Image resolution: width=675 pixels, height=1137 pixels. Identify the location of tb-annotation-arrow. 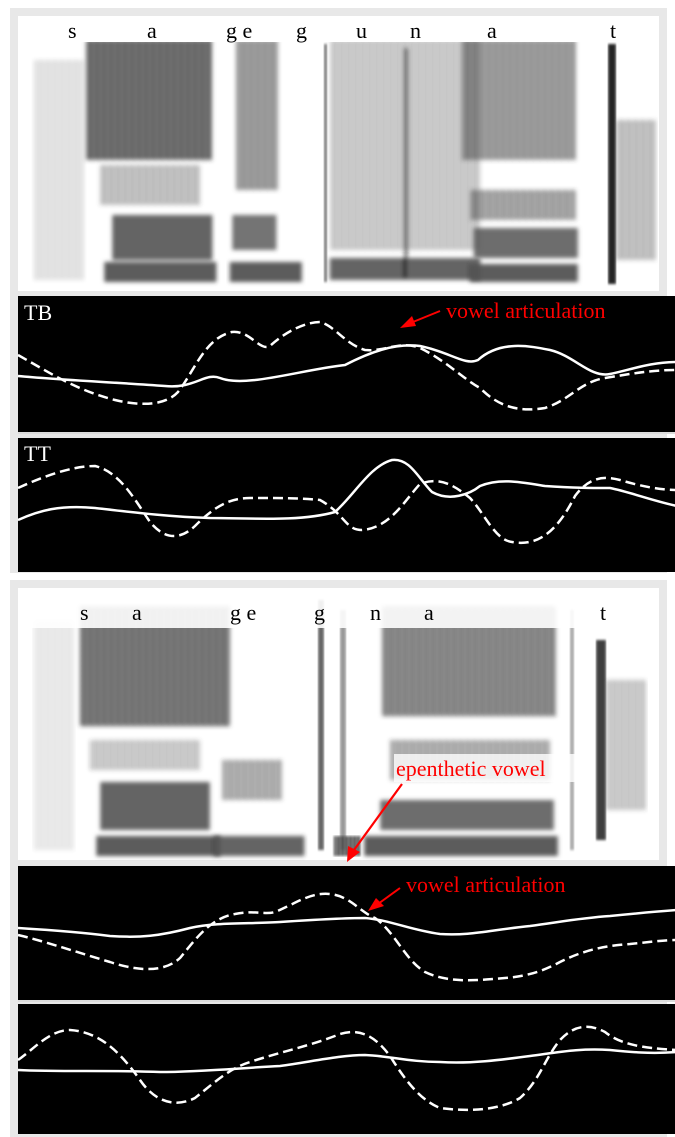
(389, 896).